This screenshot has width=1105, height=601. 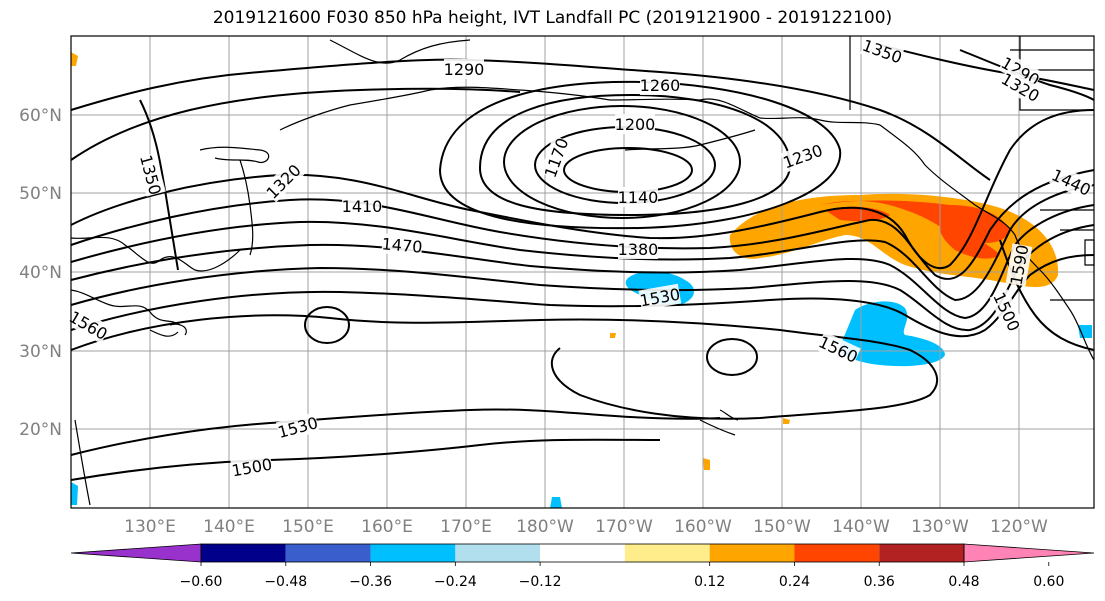 I want to click on contour-label: 1410, so click(x=362, y=206).